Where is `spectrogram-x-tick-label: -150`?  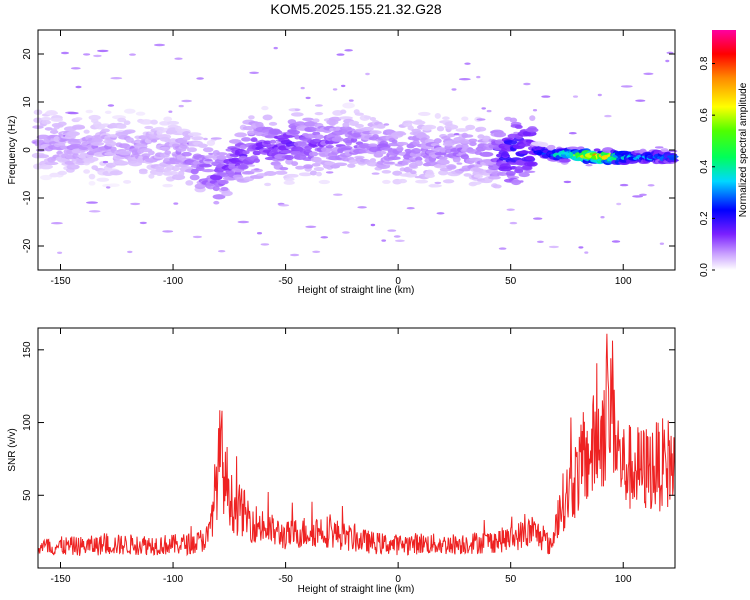 spectrogram-x-tick-label: -150 is located at coordinates (61, 281).